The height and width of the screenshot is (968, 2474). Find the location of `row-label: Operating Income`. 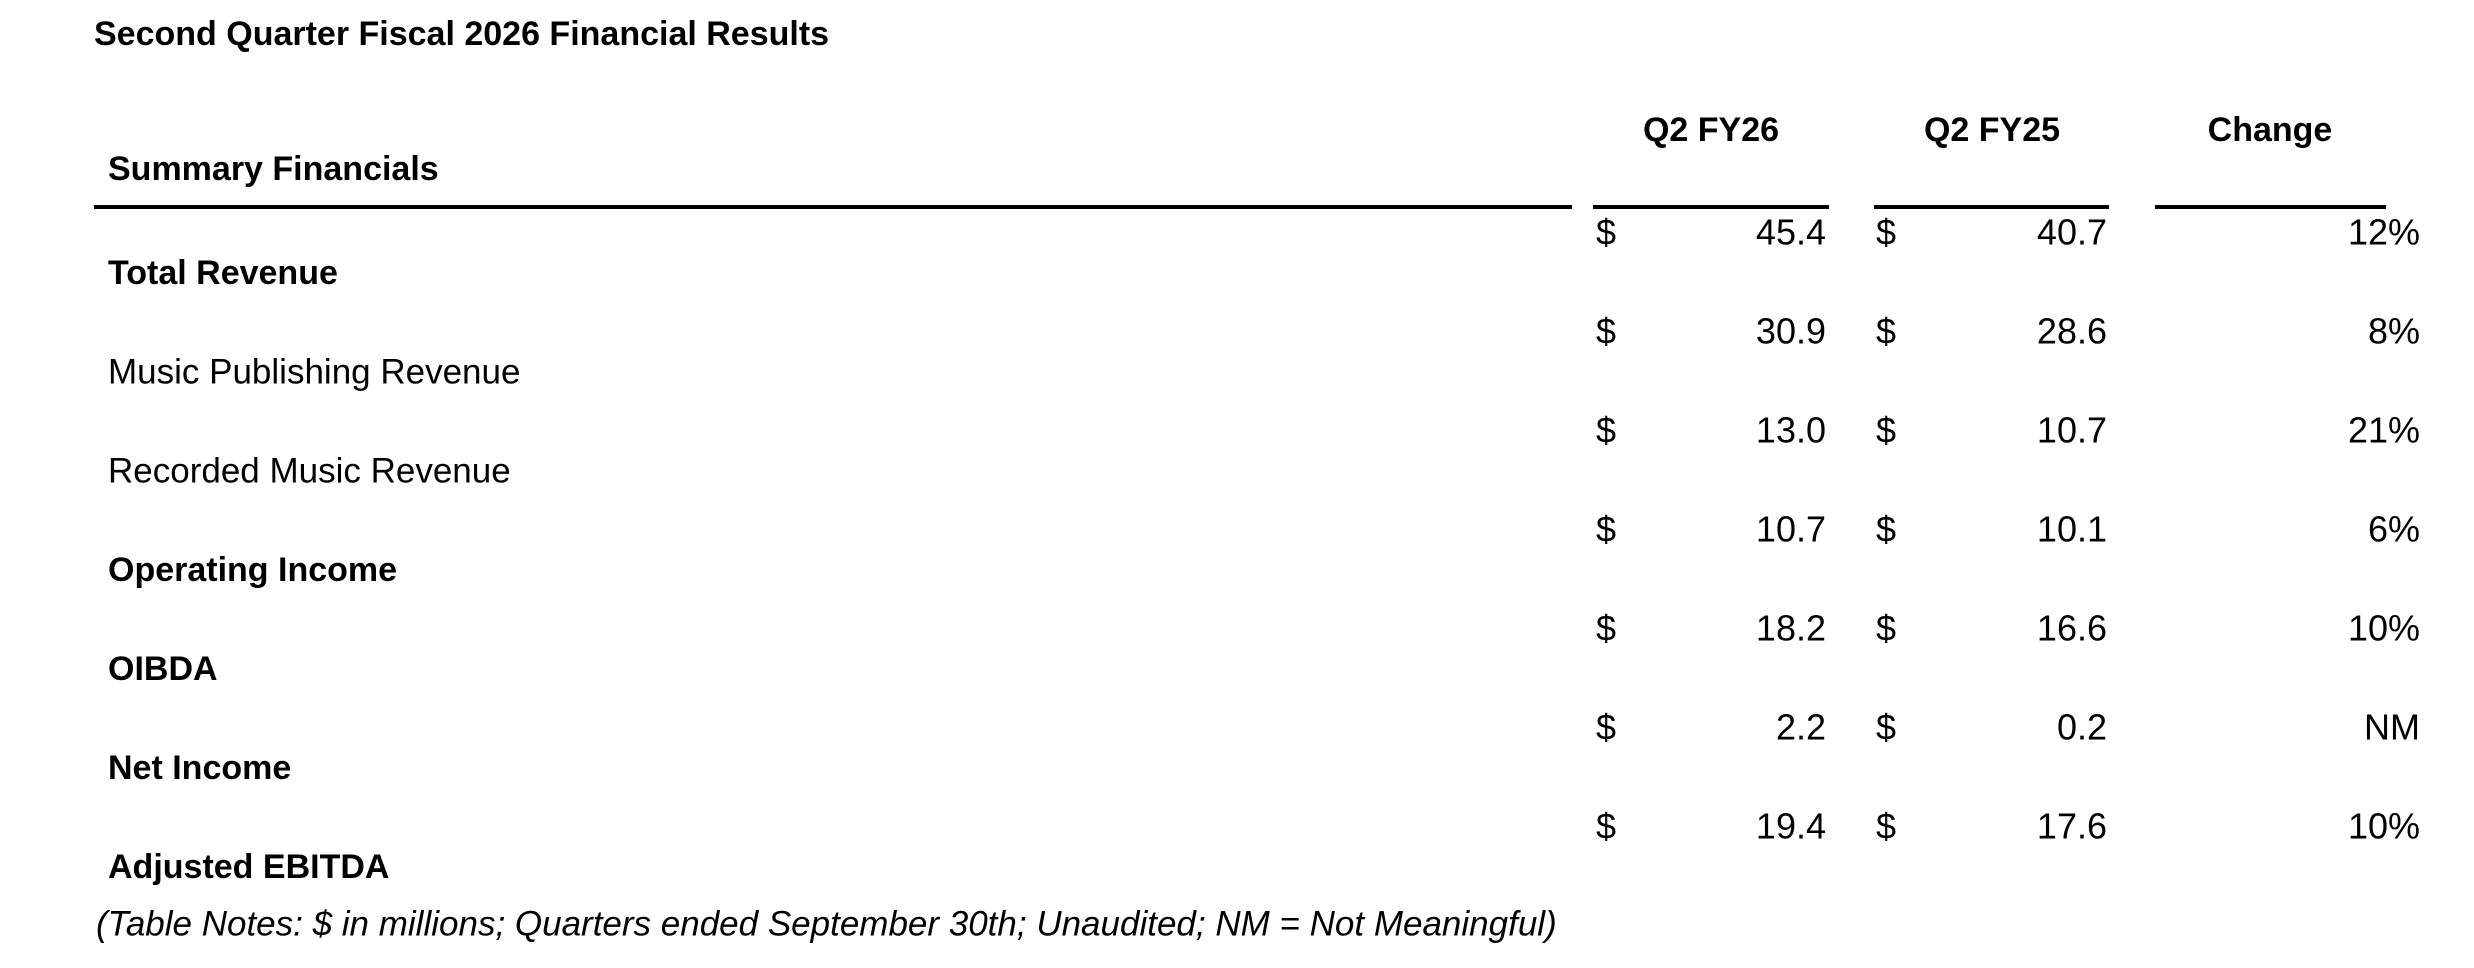

row-label: Operating Income is located at coordinates (252, 570).